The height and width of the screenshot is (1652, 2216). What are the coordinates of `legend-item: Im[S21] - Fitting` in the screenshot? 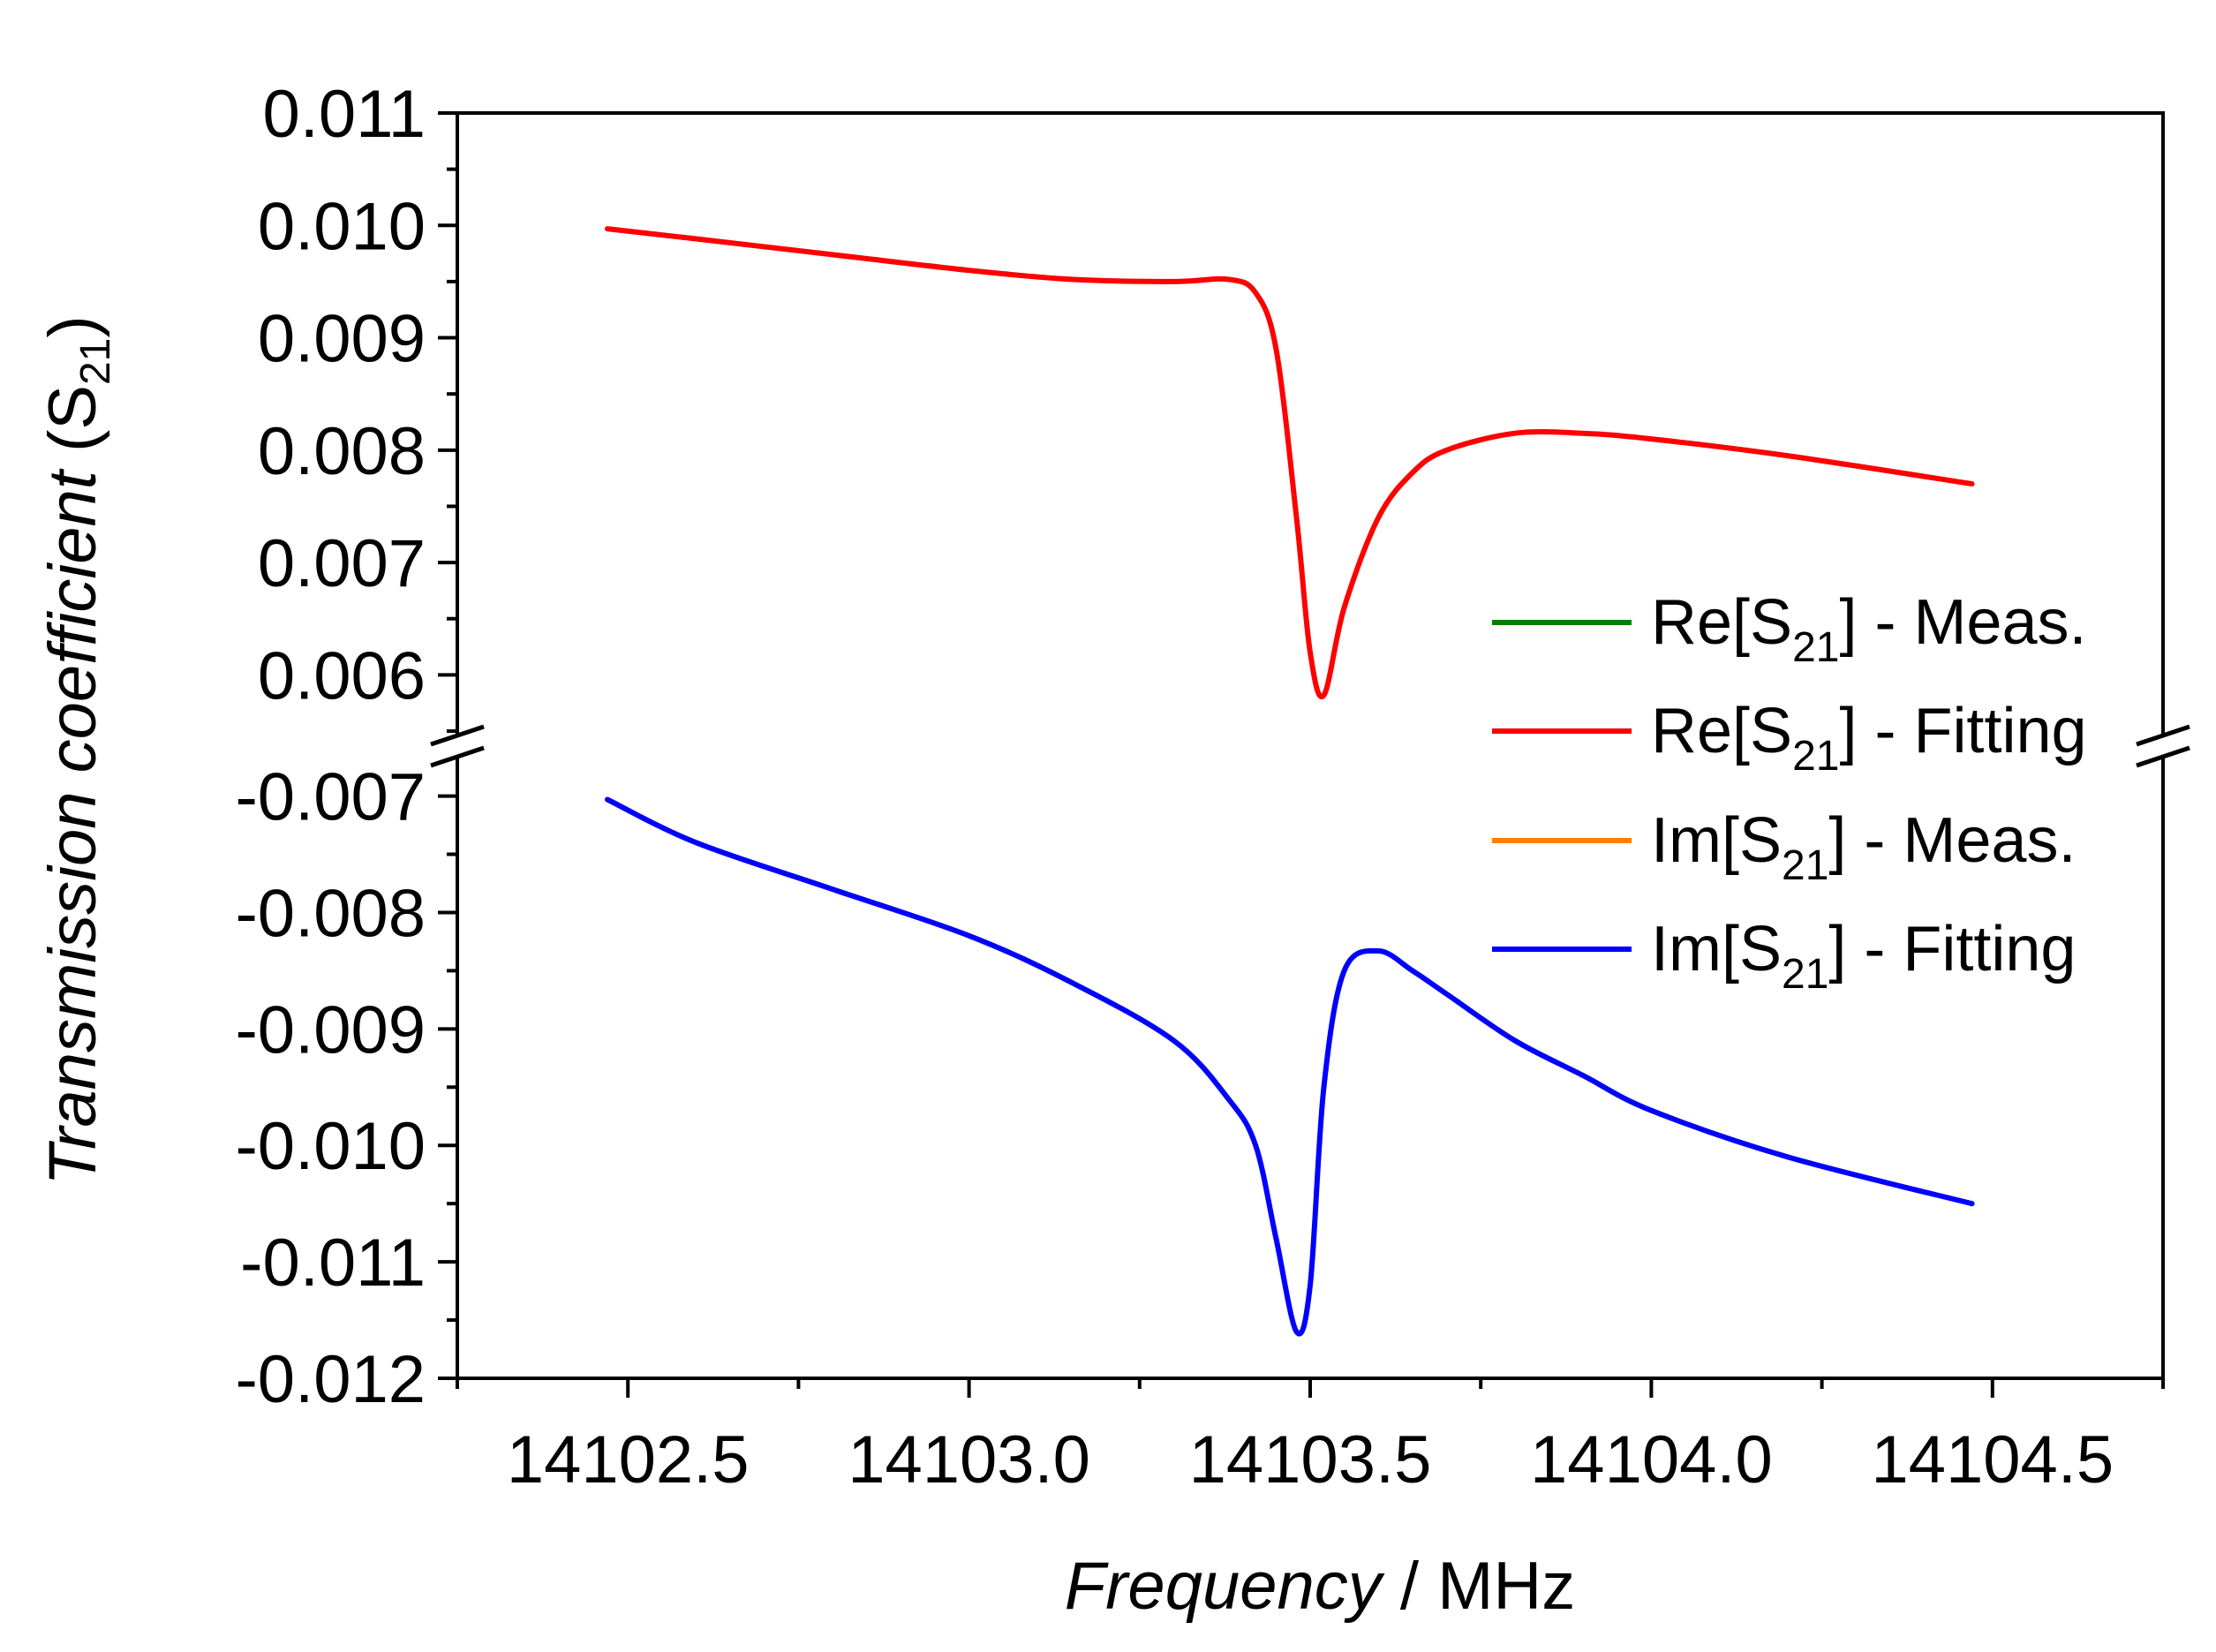 It's located at (1784, 956).